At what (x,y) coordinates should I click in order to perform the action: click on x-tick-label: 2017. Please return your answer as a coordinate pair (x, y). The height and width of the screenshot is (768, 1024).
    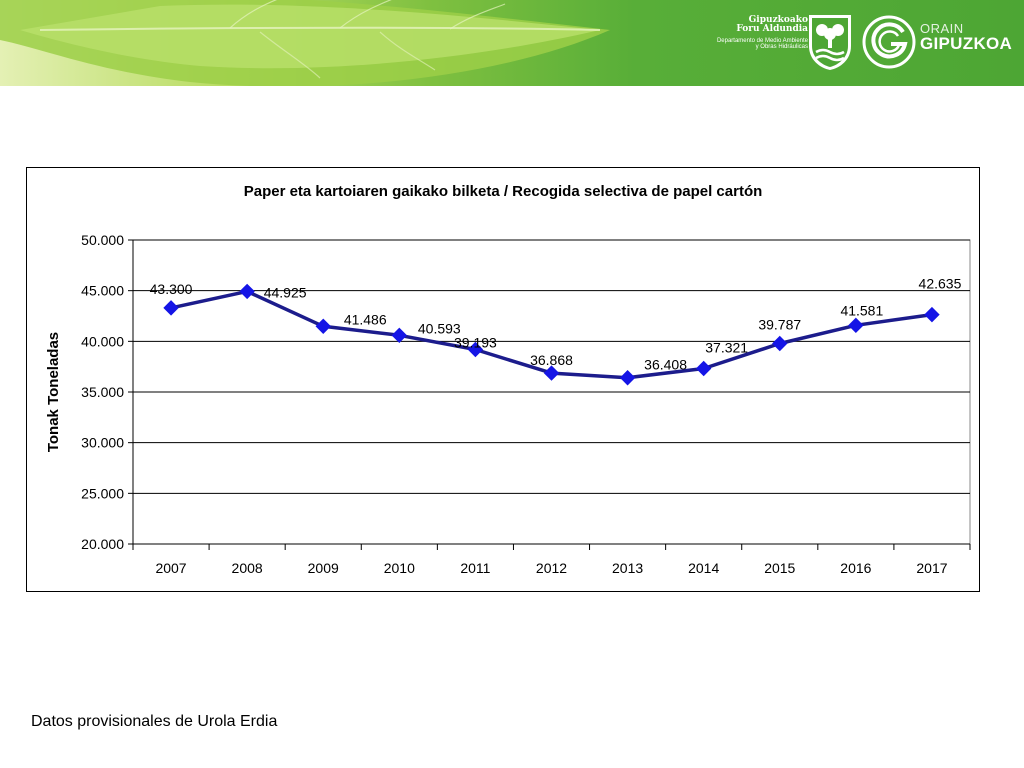
    Looking at the image, I should click on (931, 568).